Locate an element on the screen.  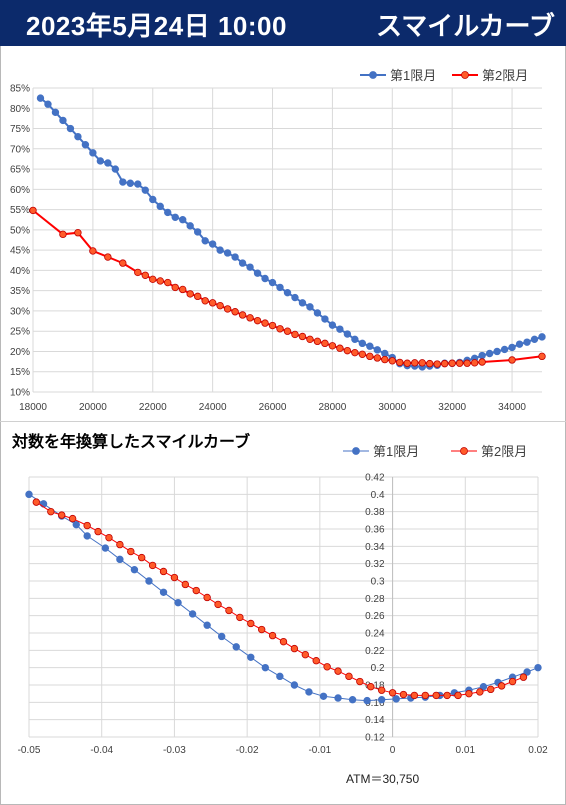
x-tick-label: -0.03 is located at coordinates (174, 750).